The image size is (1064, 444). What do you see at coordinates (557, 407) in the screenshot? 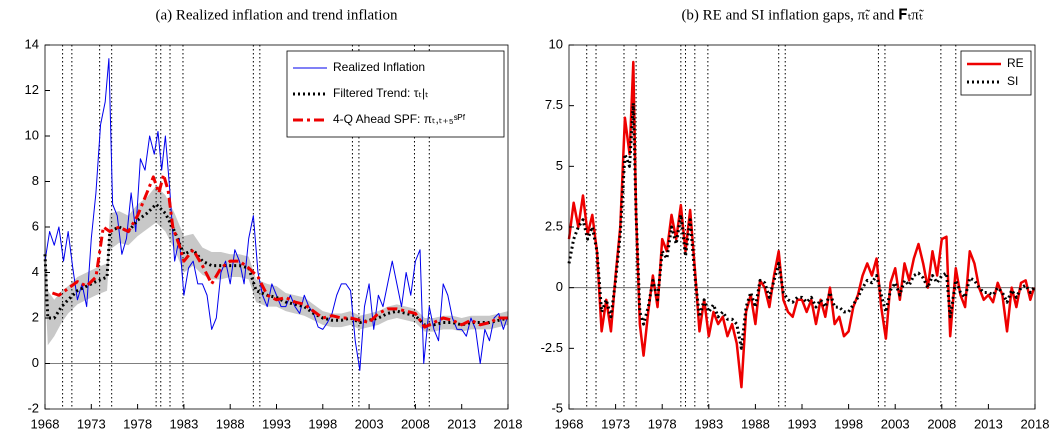
I see `y-tick-label: -5` at bounding box center [557, 407].